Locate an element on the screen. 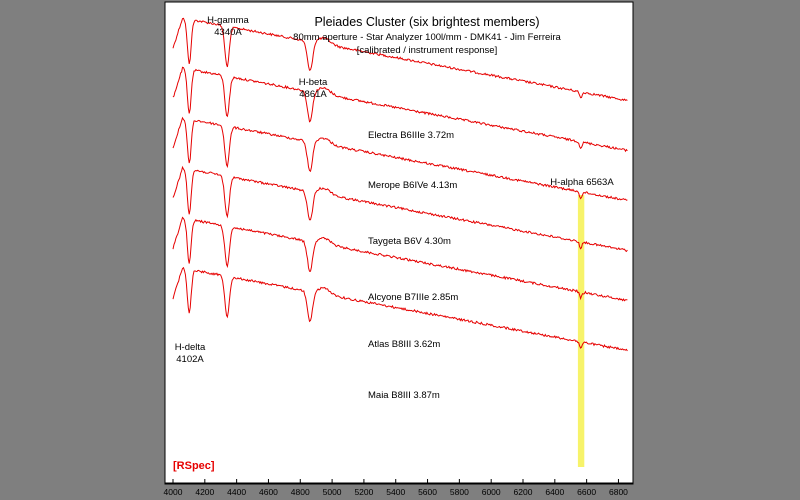 The image size is (800, 500). x-tick-label: 6000 is located at coordinates (491, 492).